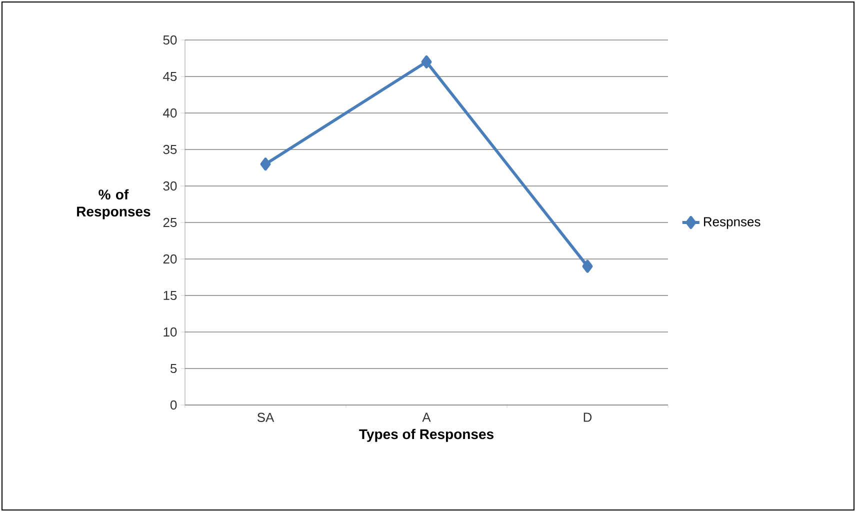  I want to click on x-tick-label: A, so click(426, 417).